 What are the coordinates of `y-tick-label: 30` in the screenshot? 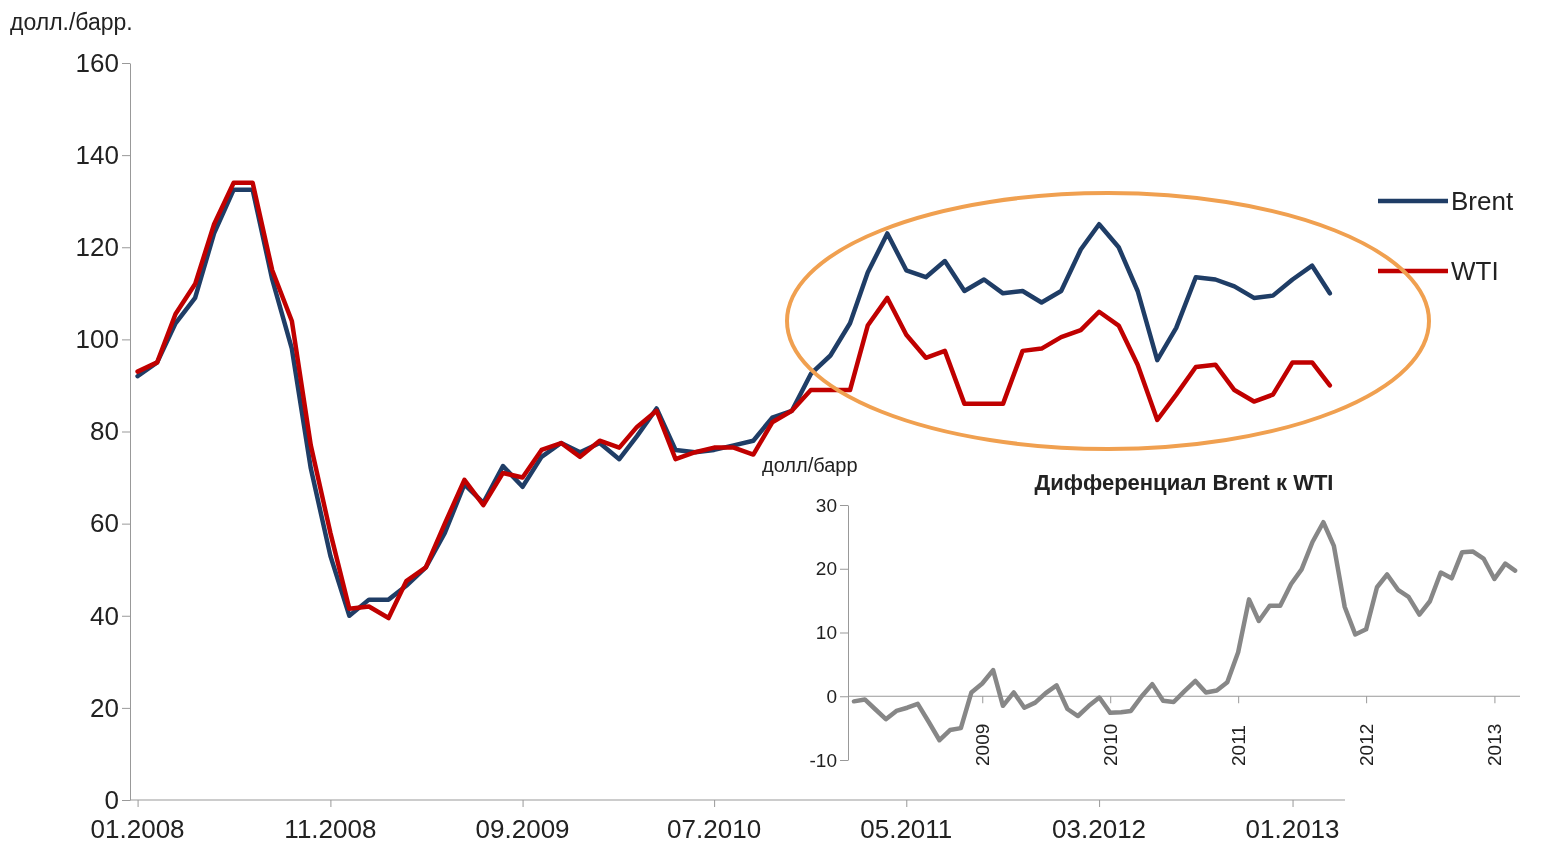 It's located at (826, 505).